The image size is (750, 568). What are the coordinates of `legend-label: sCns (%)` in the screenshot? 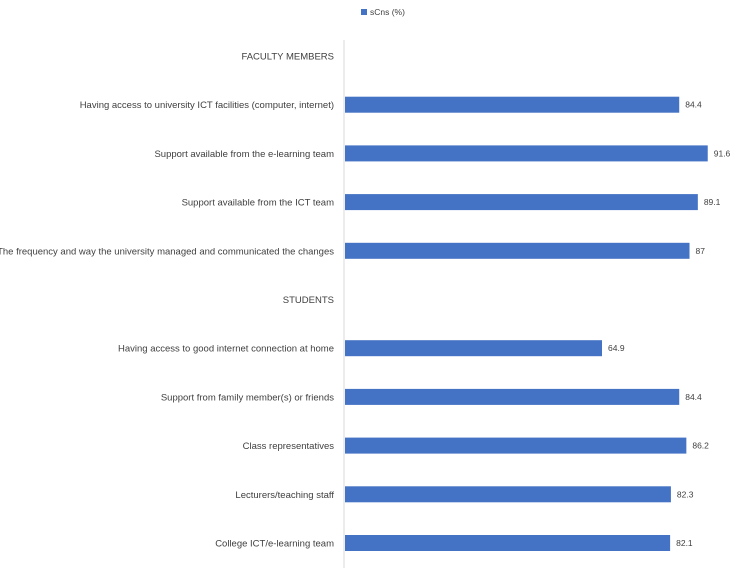 It's located at (387, 12).